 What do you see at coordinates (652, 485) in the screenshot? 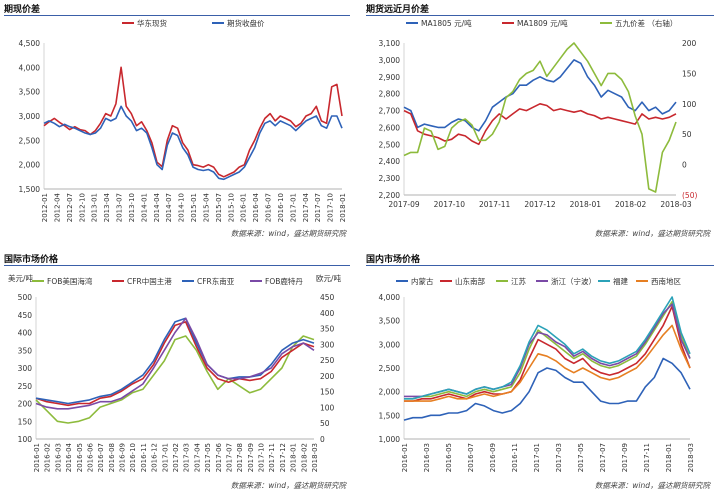
I see `source-note: 数据来源：wind，盛达期货研究院` at bounding box center [652, 485].